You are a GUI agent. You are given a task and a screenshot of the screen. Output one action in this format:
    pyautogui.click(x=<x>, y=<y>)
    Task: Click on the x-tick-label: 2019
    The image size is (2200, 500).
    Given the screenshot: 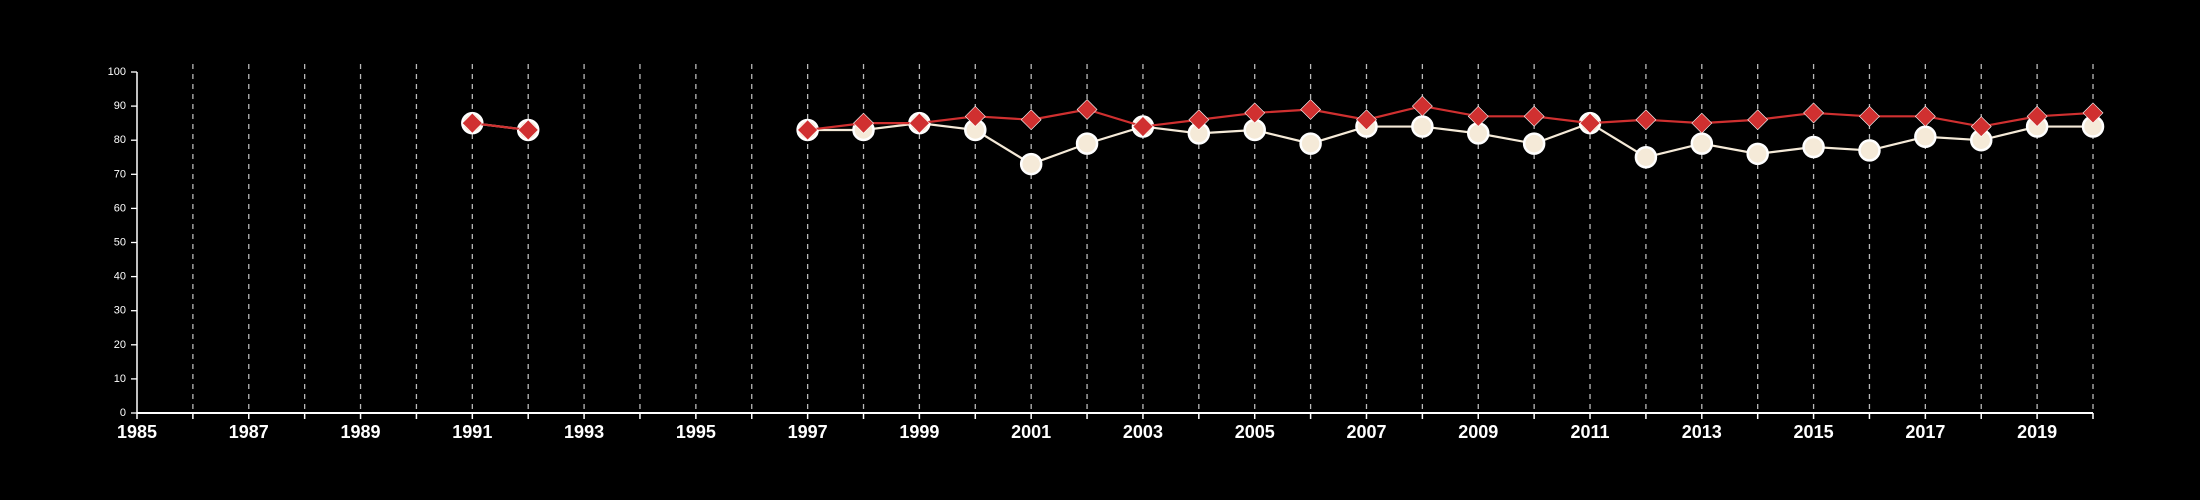 What is the action you would take?
    pyautogui.click(x=2037, y=432)
    